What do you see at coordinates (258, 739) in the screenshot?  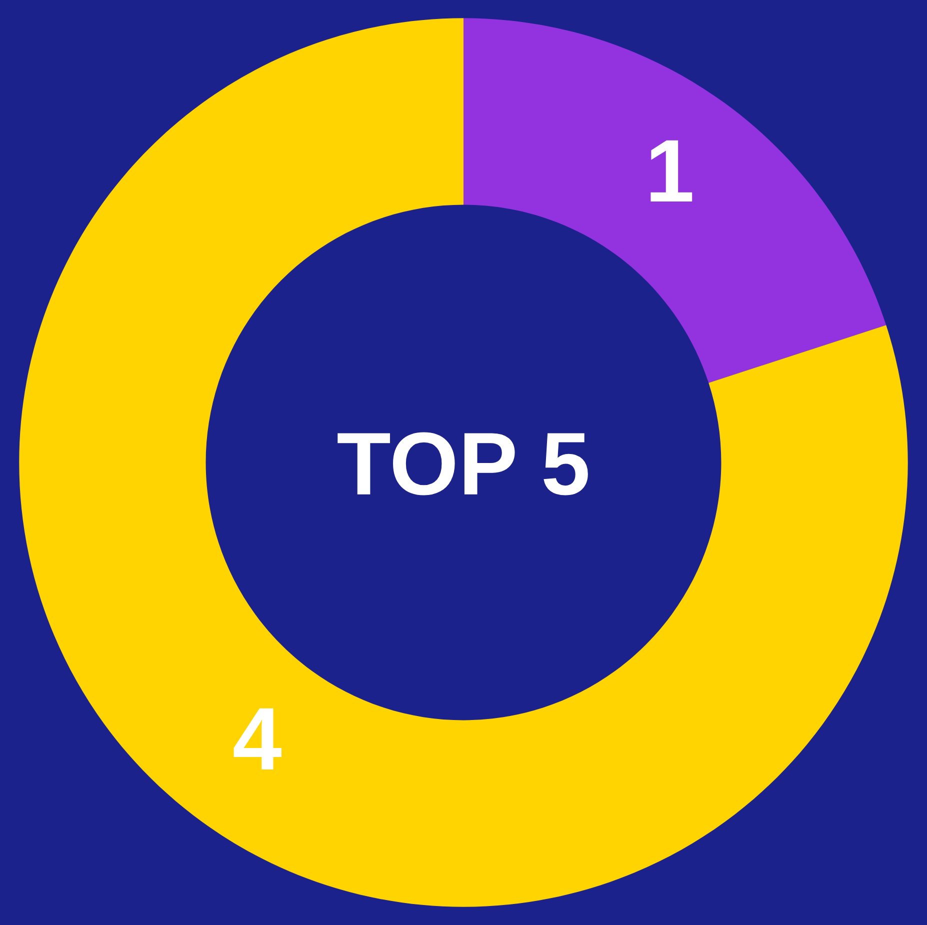 I see `data-label: 4` at bounding box center [258, 739].